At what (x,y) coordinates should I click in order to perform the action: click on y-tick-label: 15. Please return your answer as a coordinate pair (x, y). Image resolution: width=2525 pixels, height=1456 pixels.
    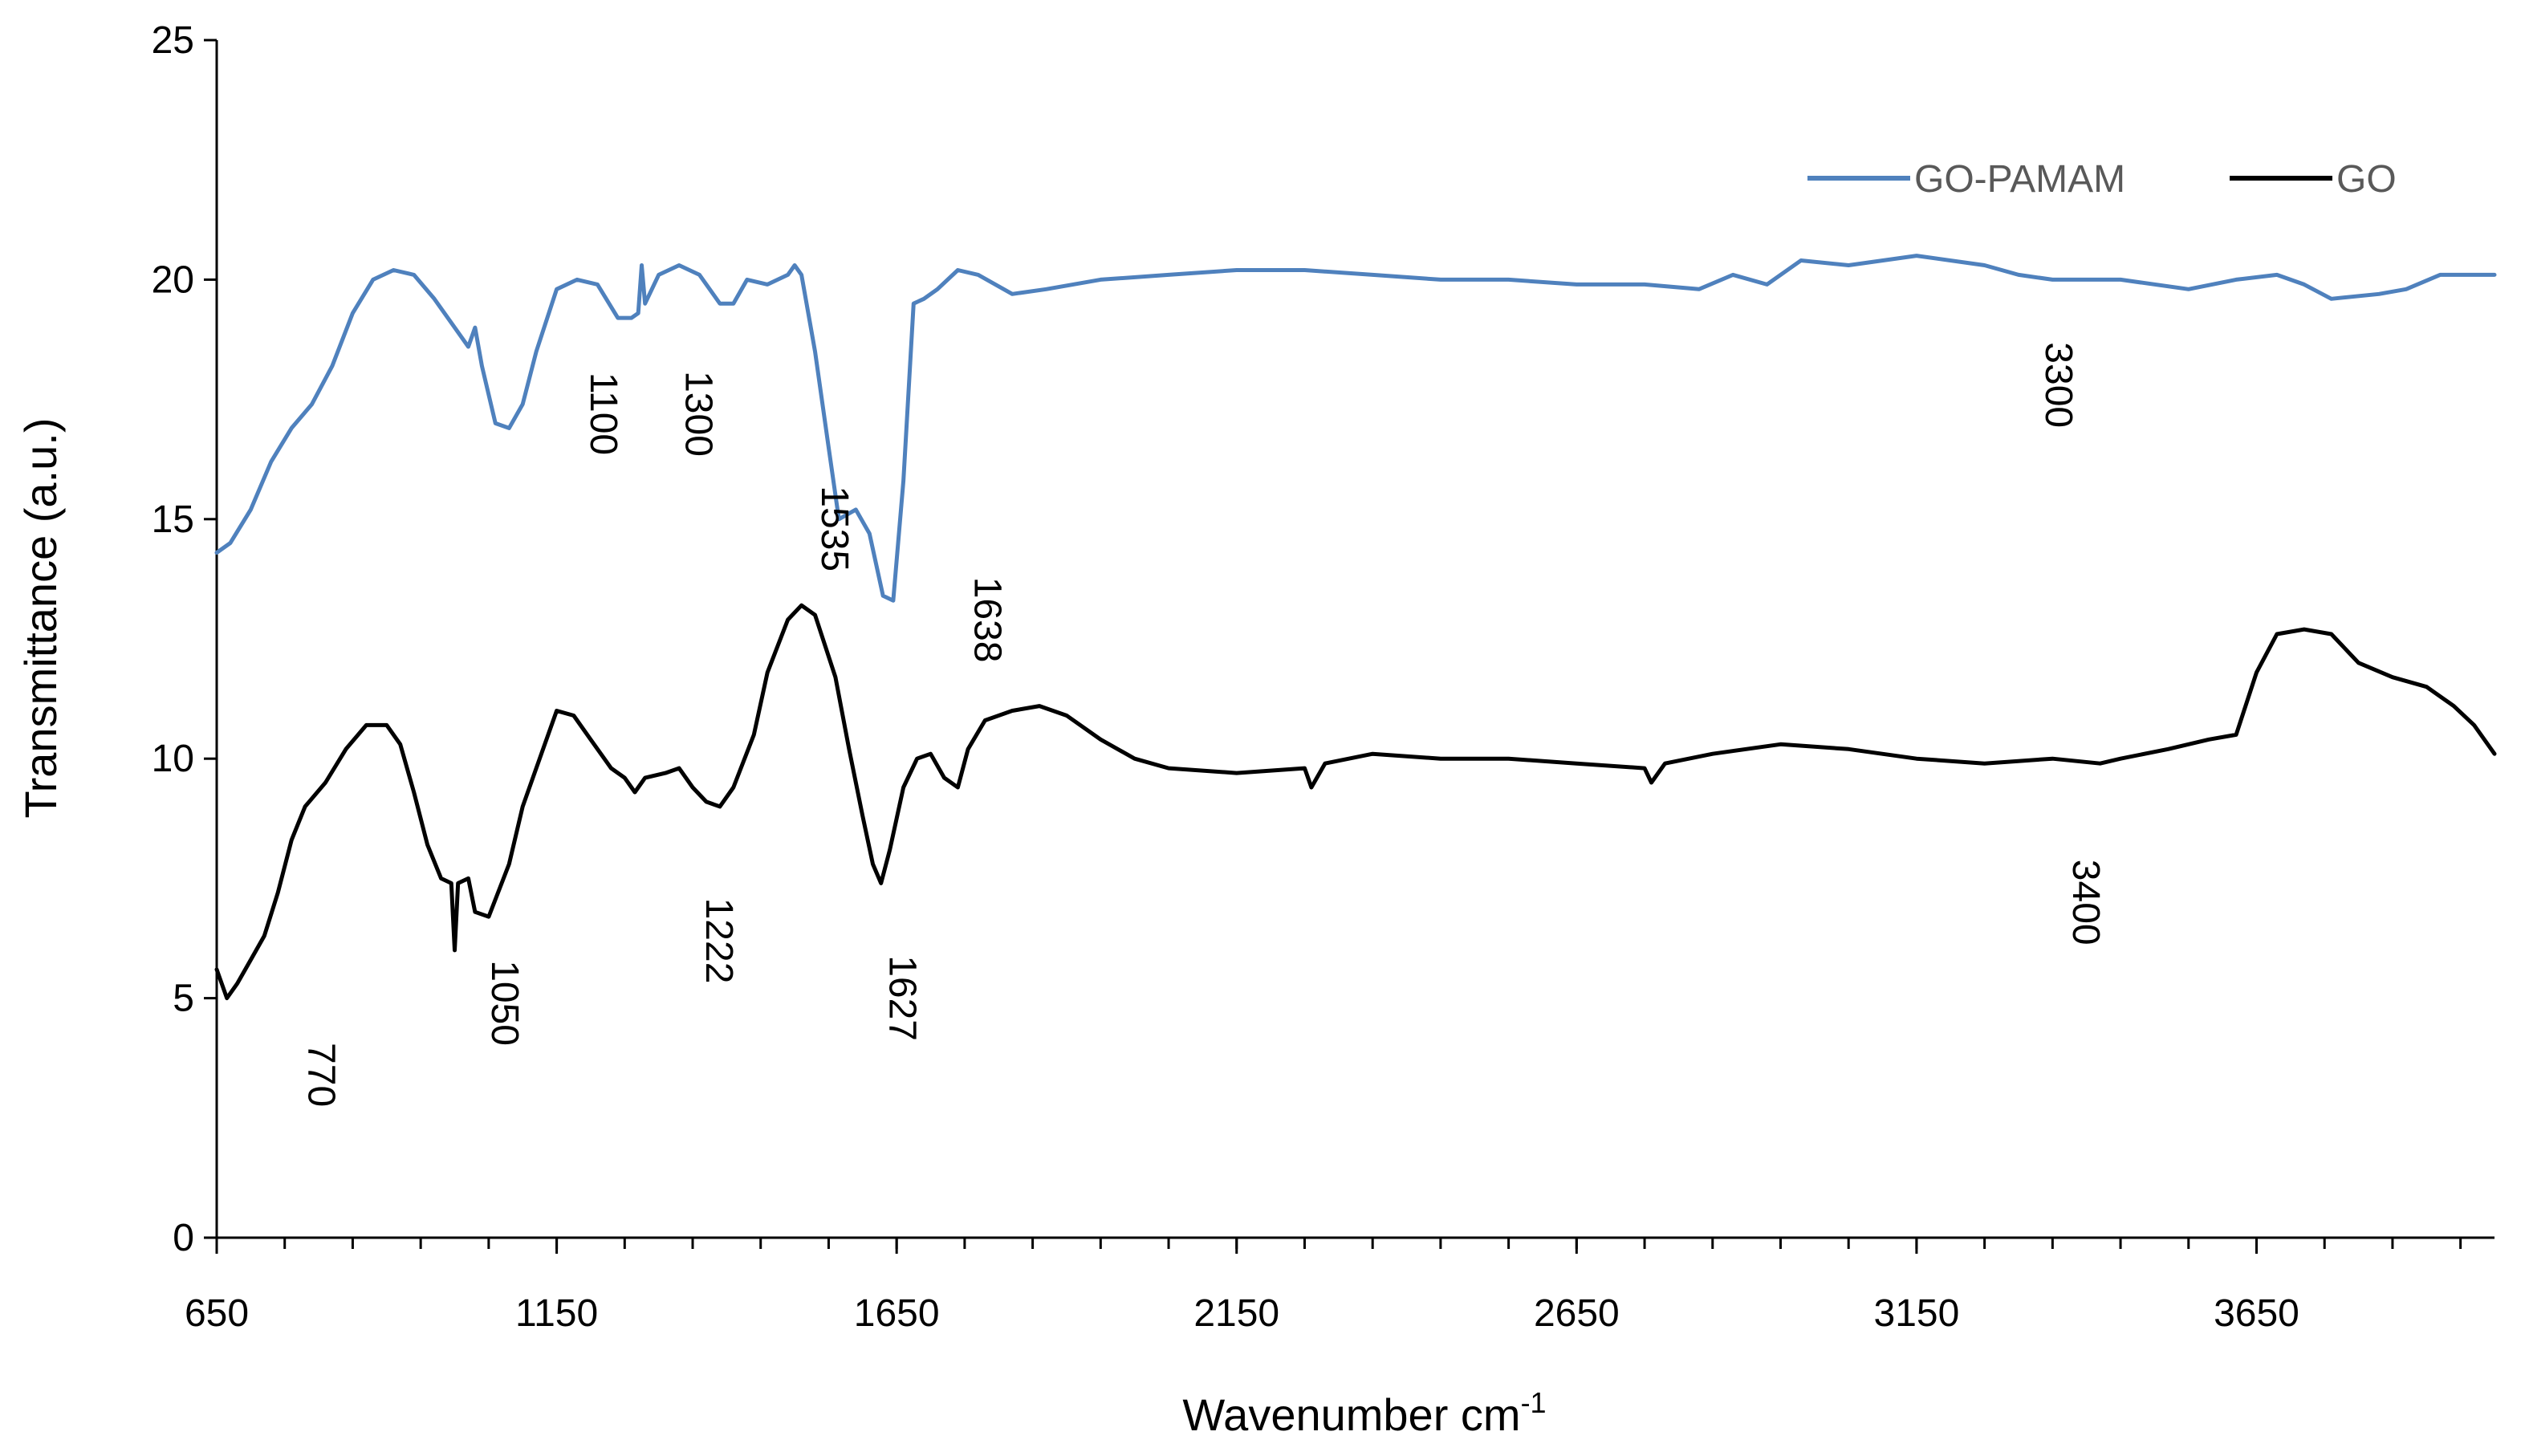
    Looking at the image, I should click on (173, 519).